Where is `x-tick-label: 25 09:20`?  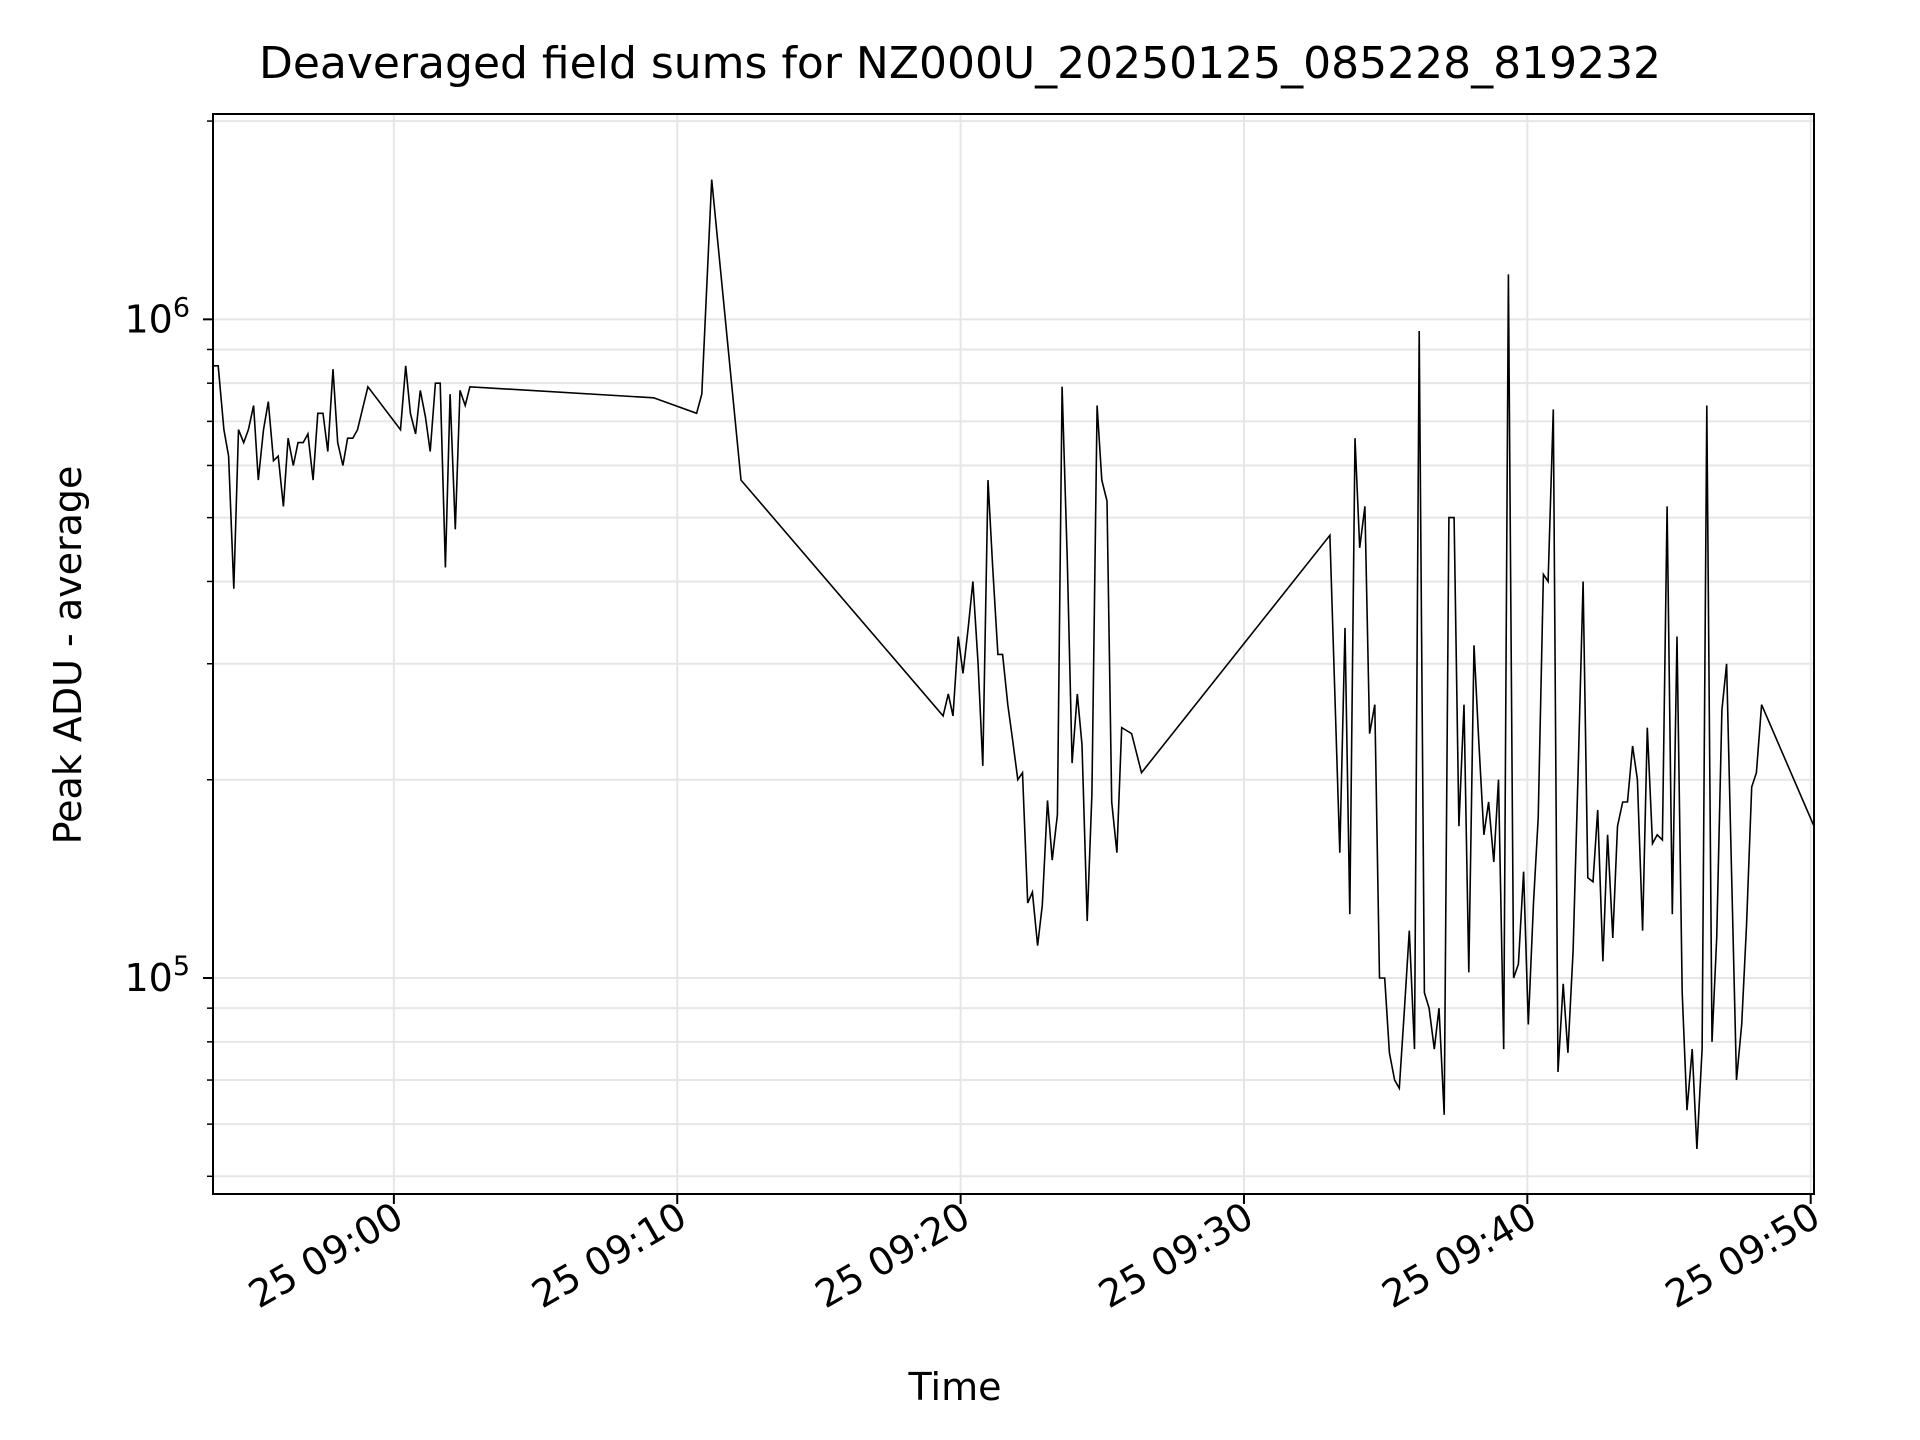 x-tick-label: 25 09:20 is located at coordinates (892, 1255).